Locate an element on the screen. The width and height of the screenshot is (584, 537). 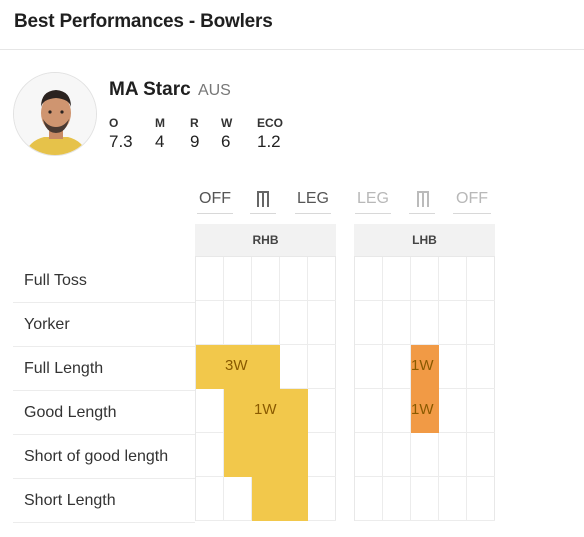
stat-label: O is located at coordinates (114, 123).